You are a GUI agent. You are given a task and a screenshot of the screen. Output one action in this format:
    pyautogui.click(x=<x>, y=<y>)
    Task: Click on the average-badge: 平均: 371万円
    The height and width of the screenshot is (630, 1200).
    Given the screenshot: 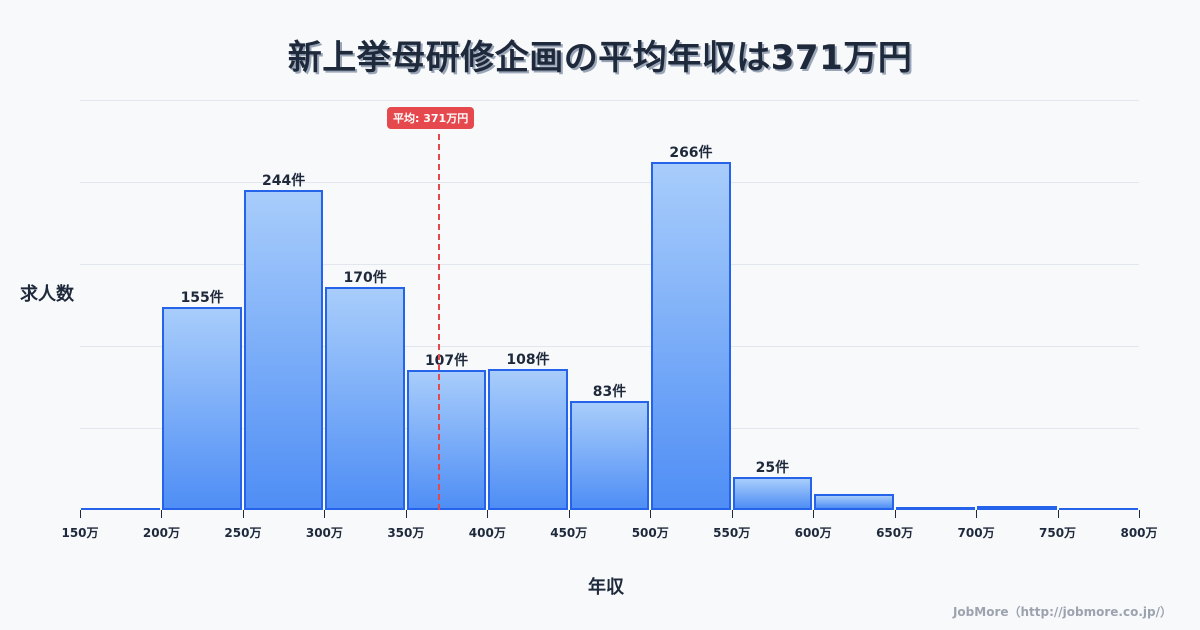 What is the action you would take?
    pyautogui.click(x=431, y=118)
    